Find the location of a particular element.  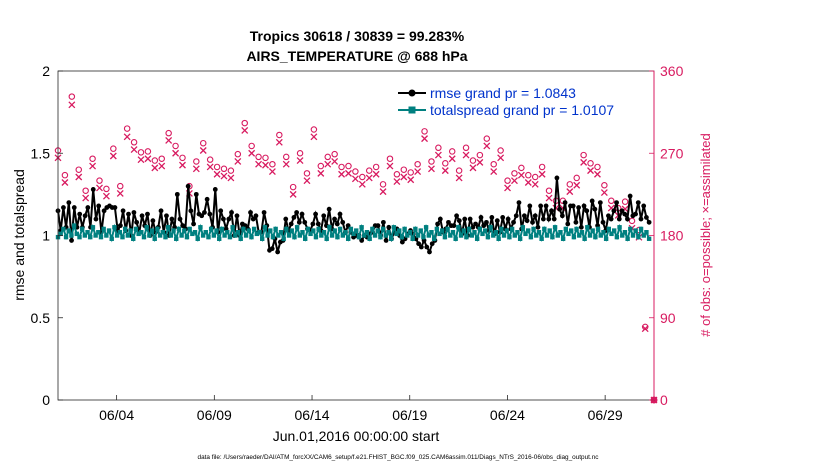

legend-marker-rmse is located at coordinates (412, 93).